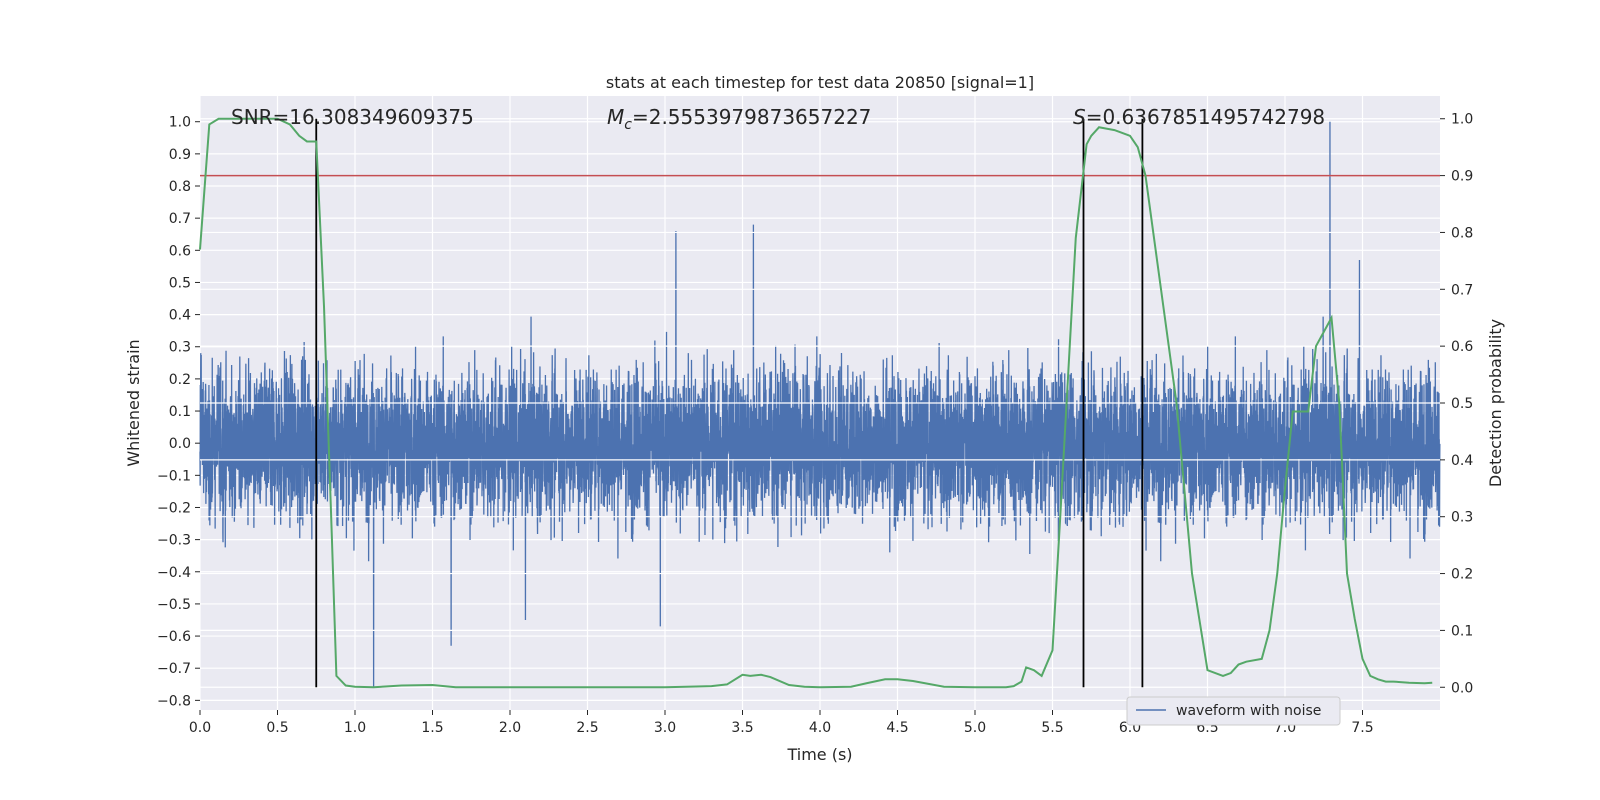 The height and width of the screenshot is (800, 1600). I want to click on y-right-tick-label: 0.3, so click(1462, 518).